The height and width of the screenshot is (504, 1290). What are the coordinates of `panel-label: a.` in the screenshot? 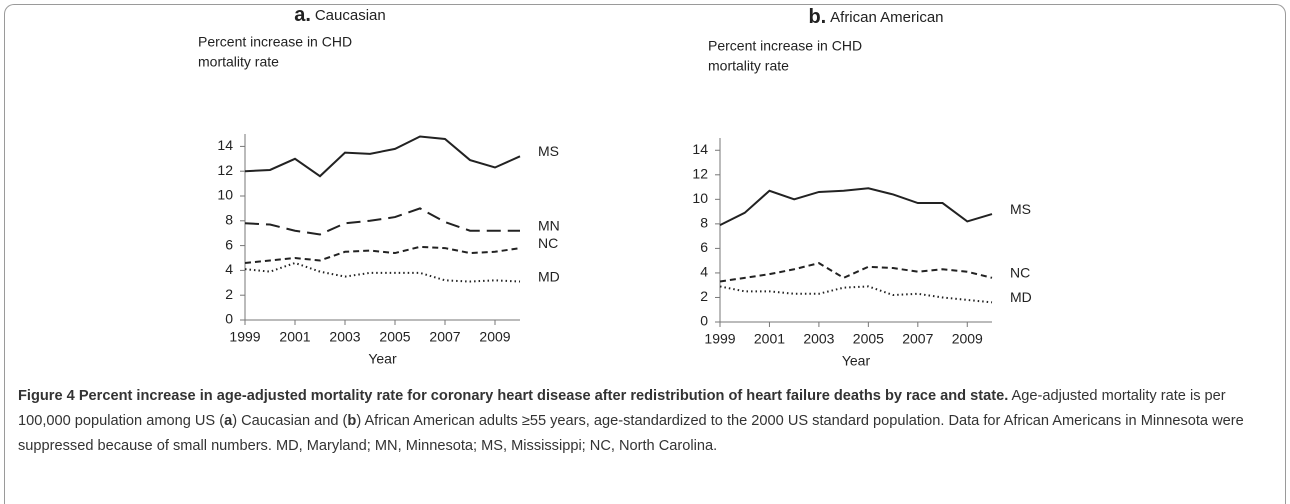 It's located at (302, 15).